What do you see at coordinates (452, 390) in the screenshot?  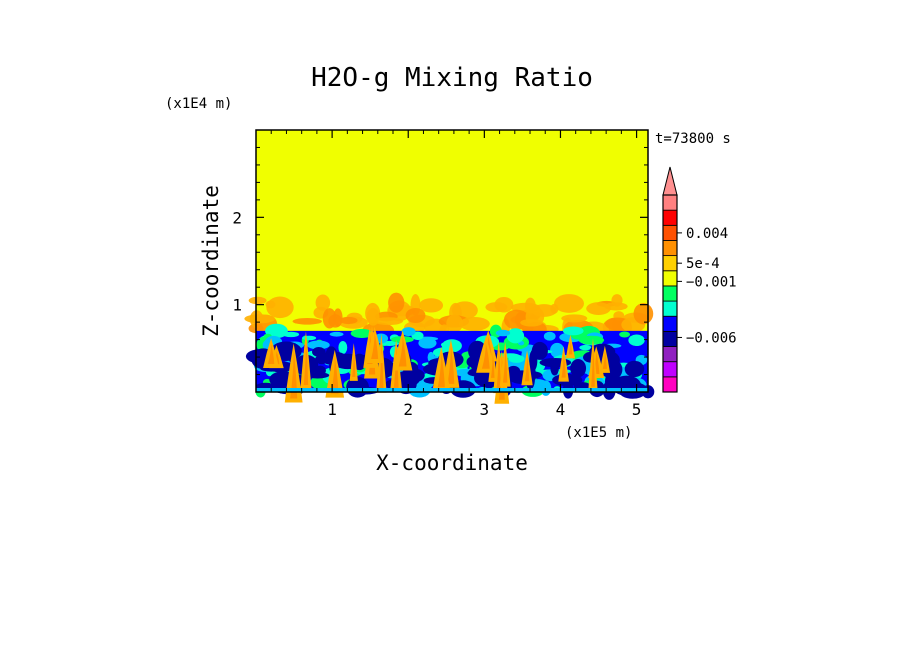 I see `surface-strip` at bounding box center [452, 390].